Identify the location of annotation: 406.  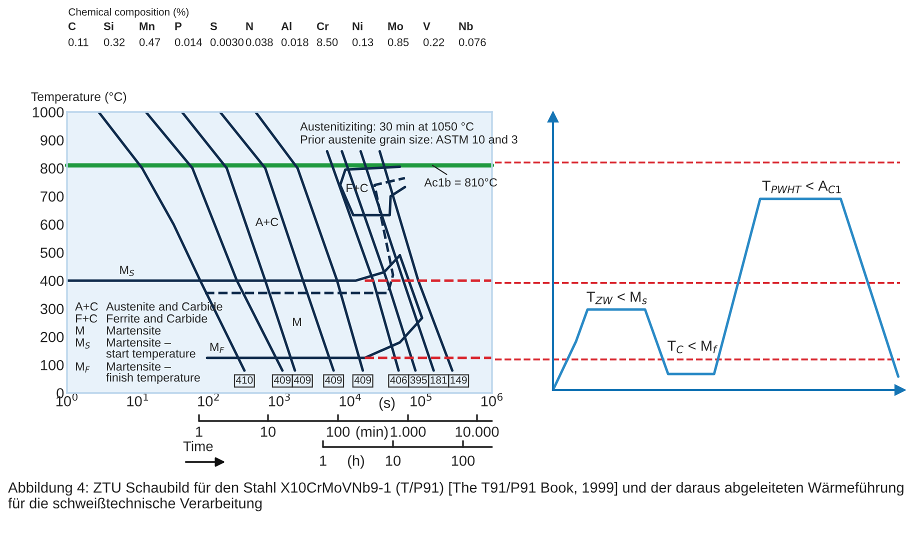
(398, 380).